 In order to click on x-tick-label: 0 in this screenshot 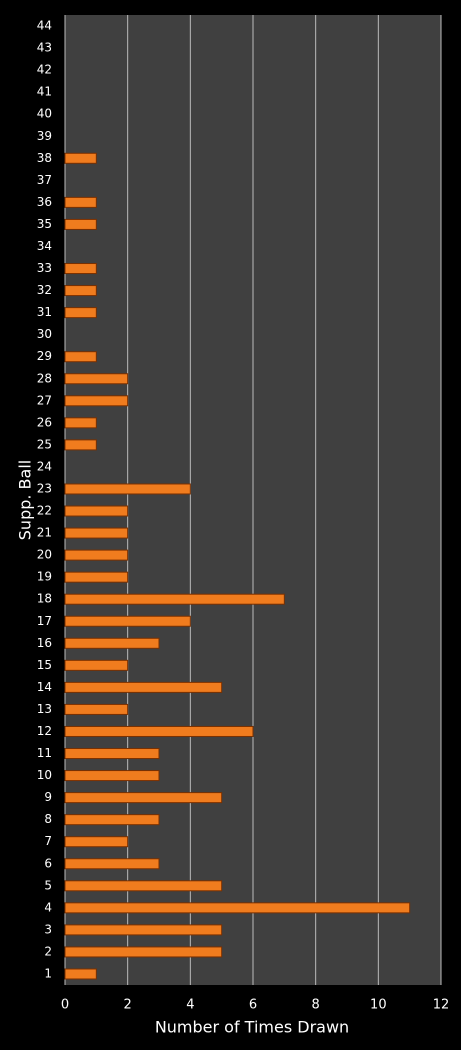, I will do `click(65, 1005)`.